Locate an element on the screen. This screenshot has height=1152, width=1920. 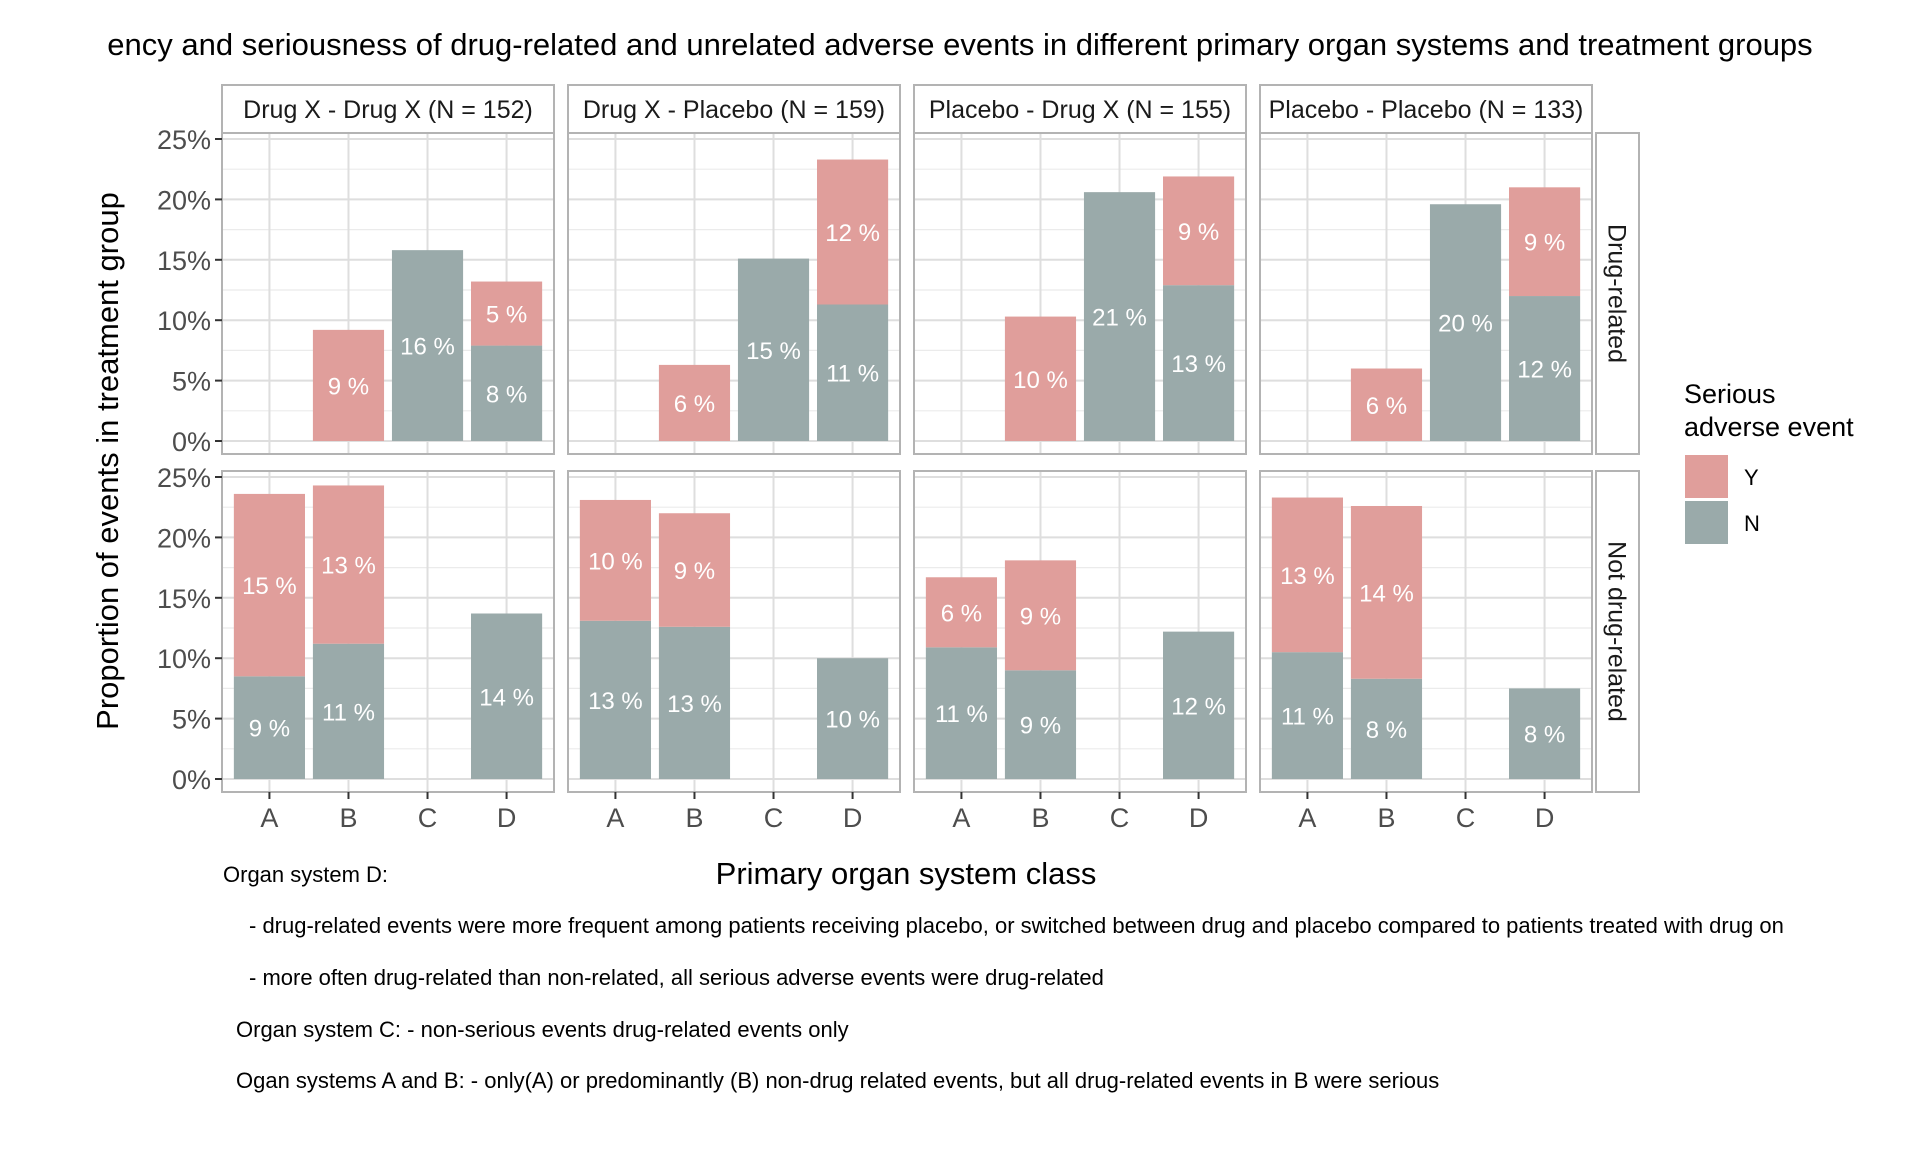
bar-label-y-D: 12 % is located at coordinates (852, 233).